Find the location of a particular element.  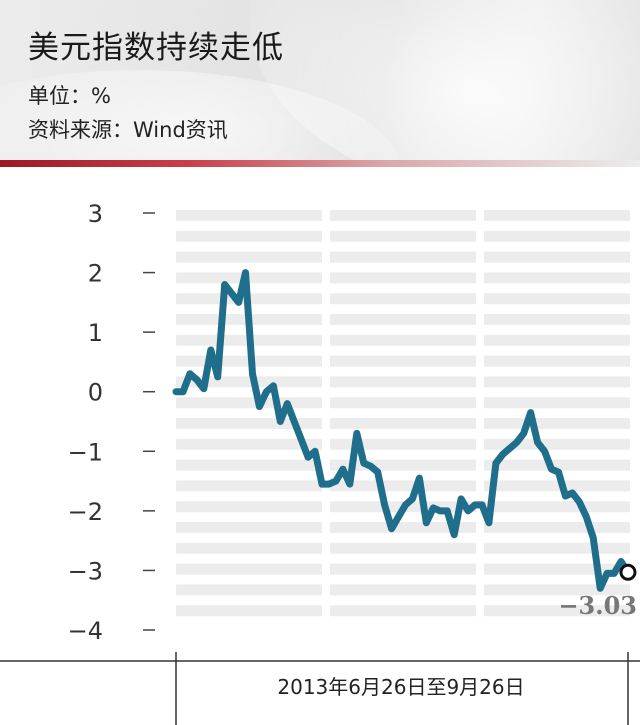

y-tick-label: 2 is located at coordinates (95, 274).